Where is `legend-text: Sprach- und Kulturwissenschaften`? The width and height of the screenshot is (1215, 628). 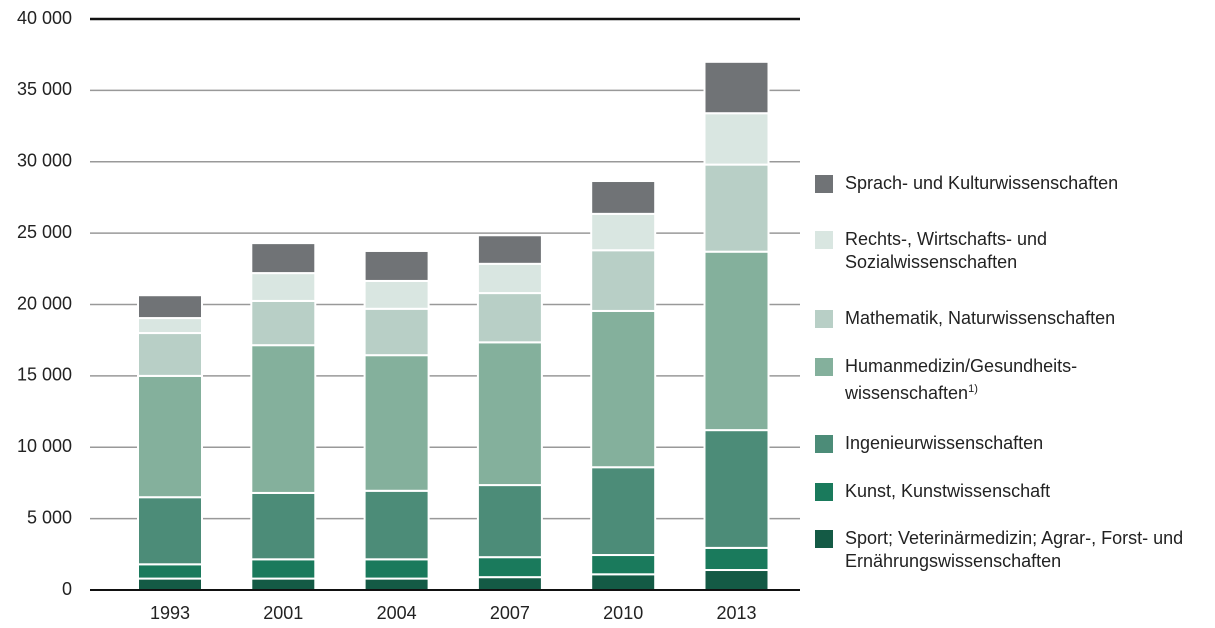
legend-text: Sprach- und Kulturwissenschaften is located at coordinates (982, 183).